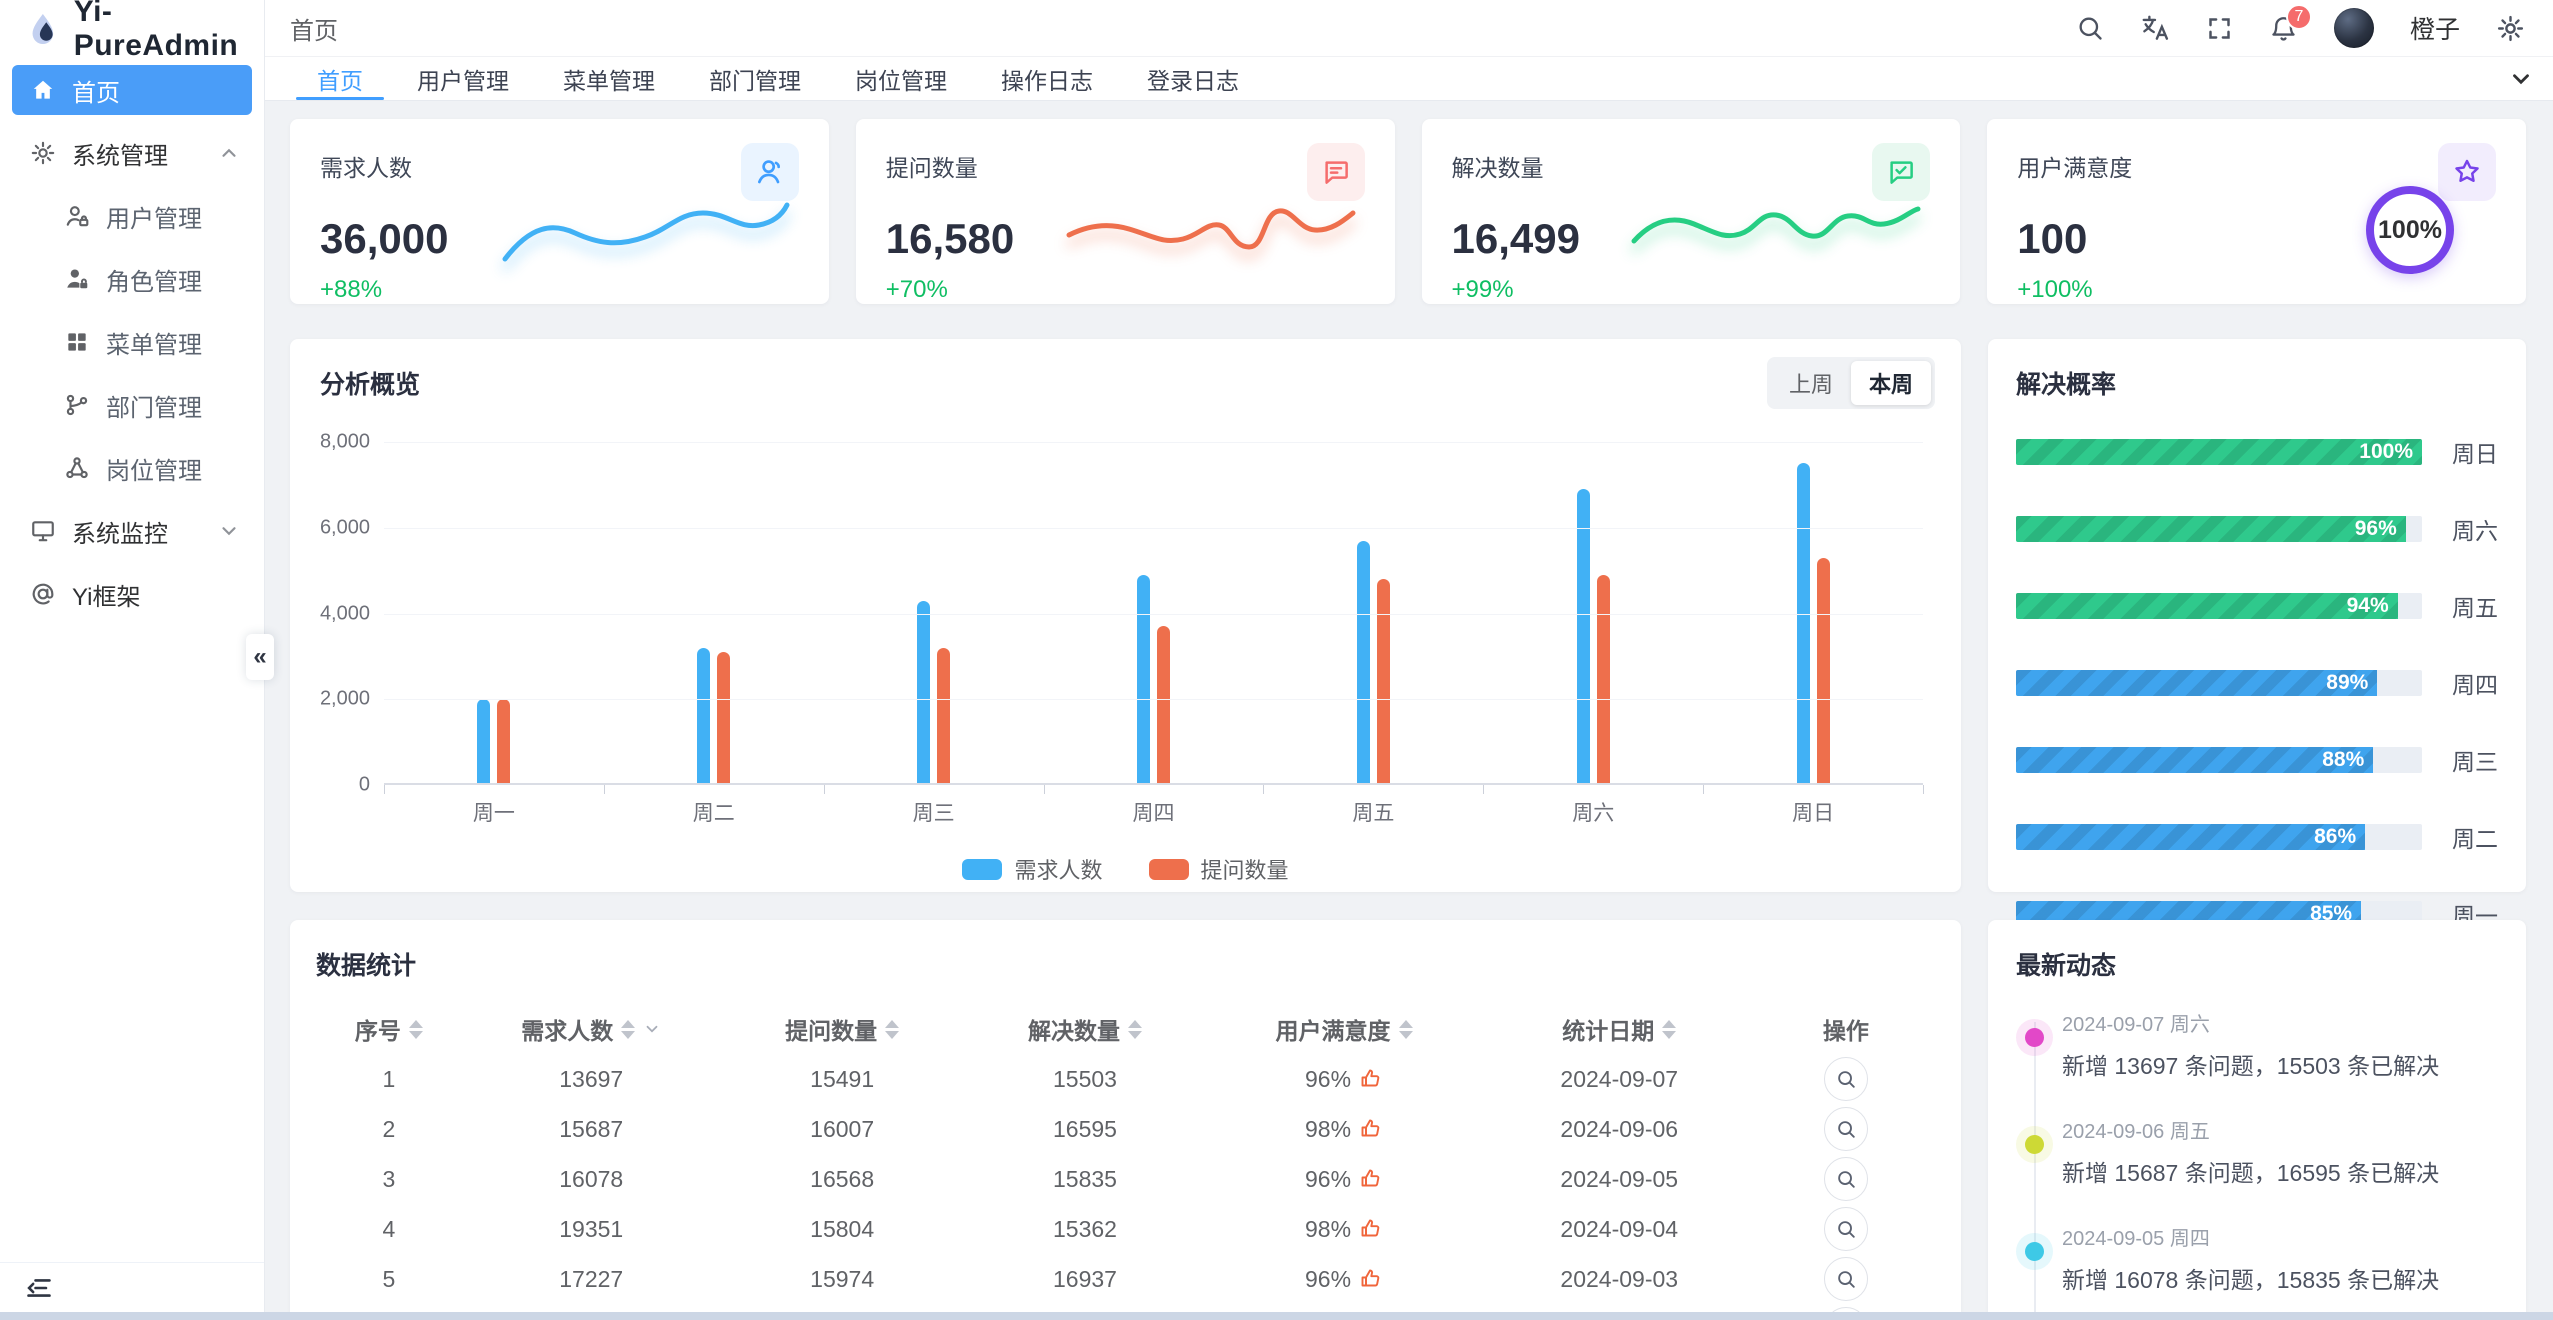 The image size is (2553, 1320). Describe the element at coordinates (2219, 28) in the screenshot. I see `fullscreen-icon` at that location.